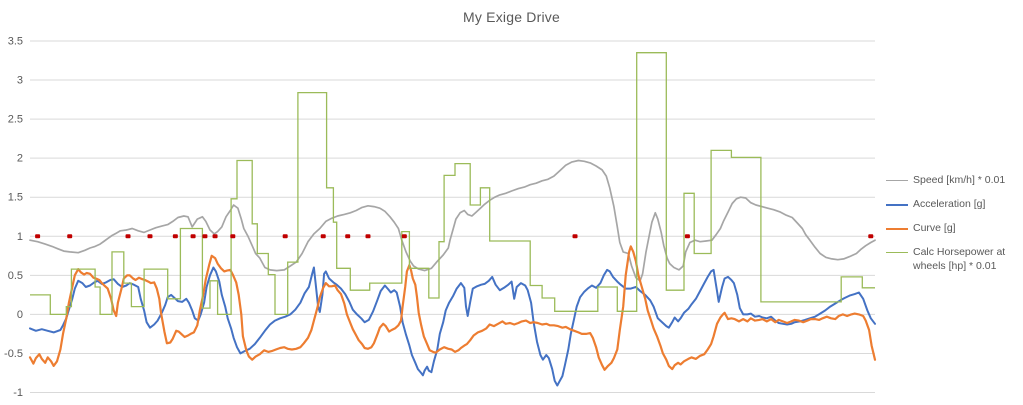 This screenshot has width=1023, height=405. I want to click on legend-item: Curve [g], so click(953, 228).